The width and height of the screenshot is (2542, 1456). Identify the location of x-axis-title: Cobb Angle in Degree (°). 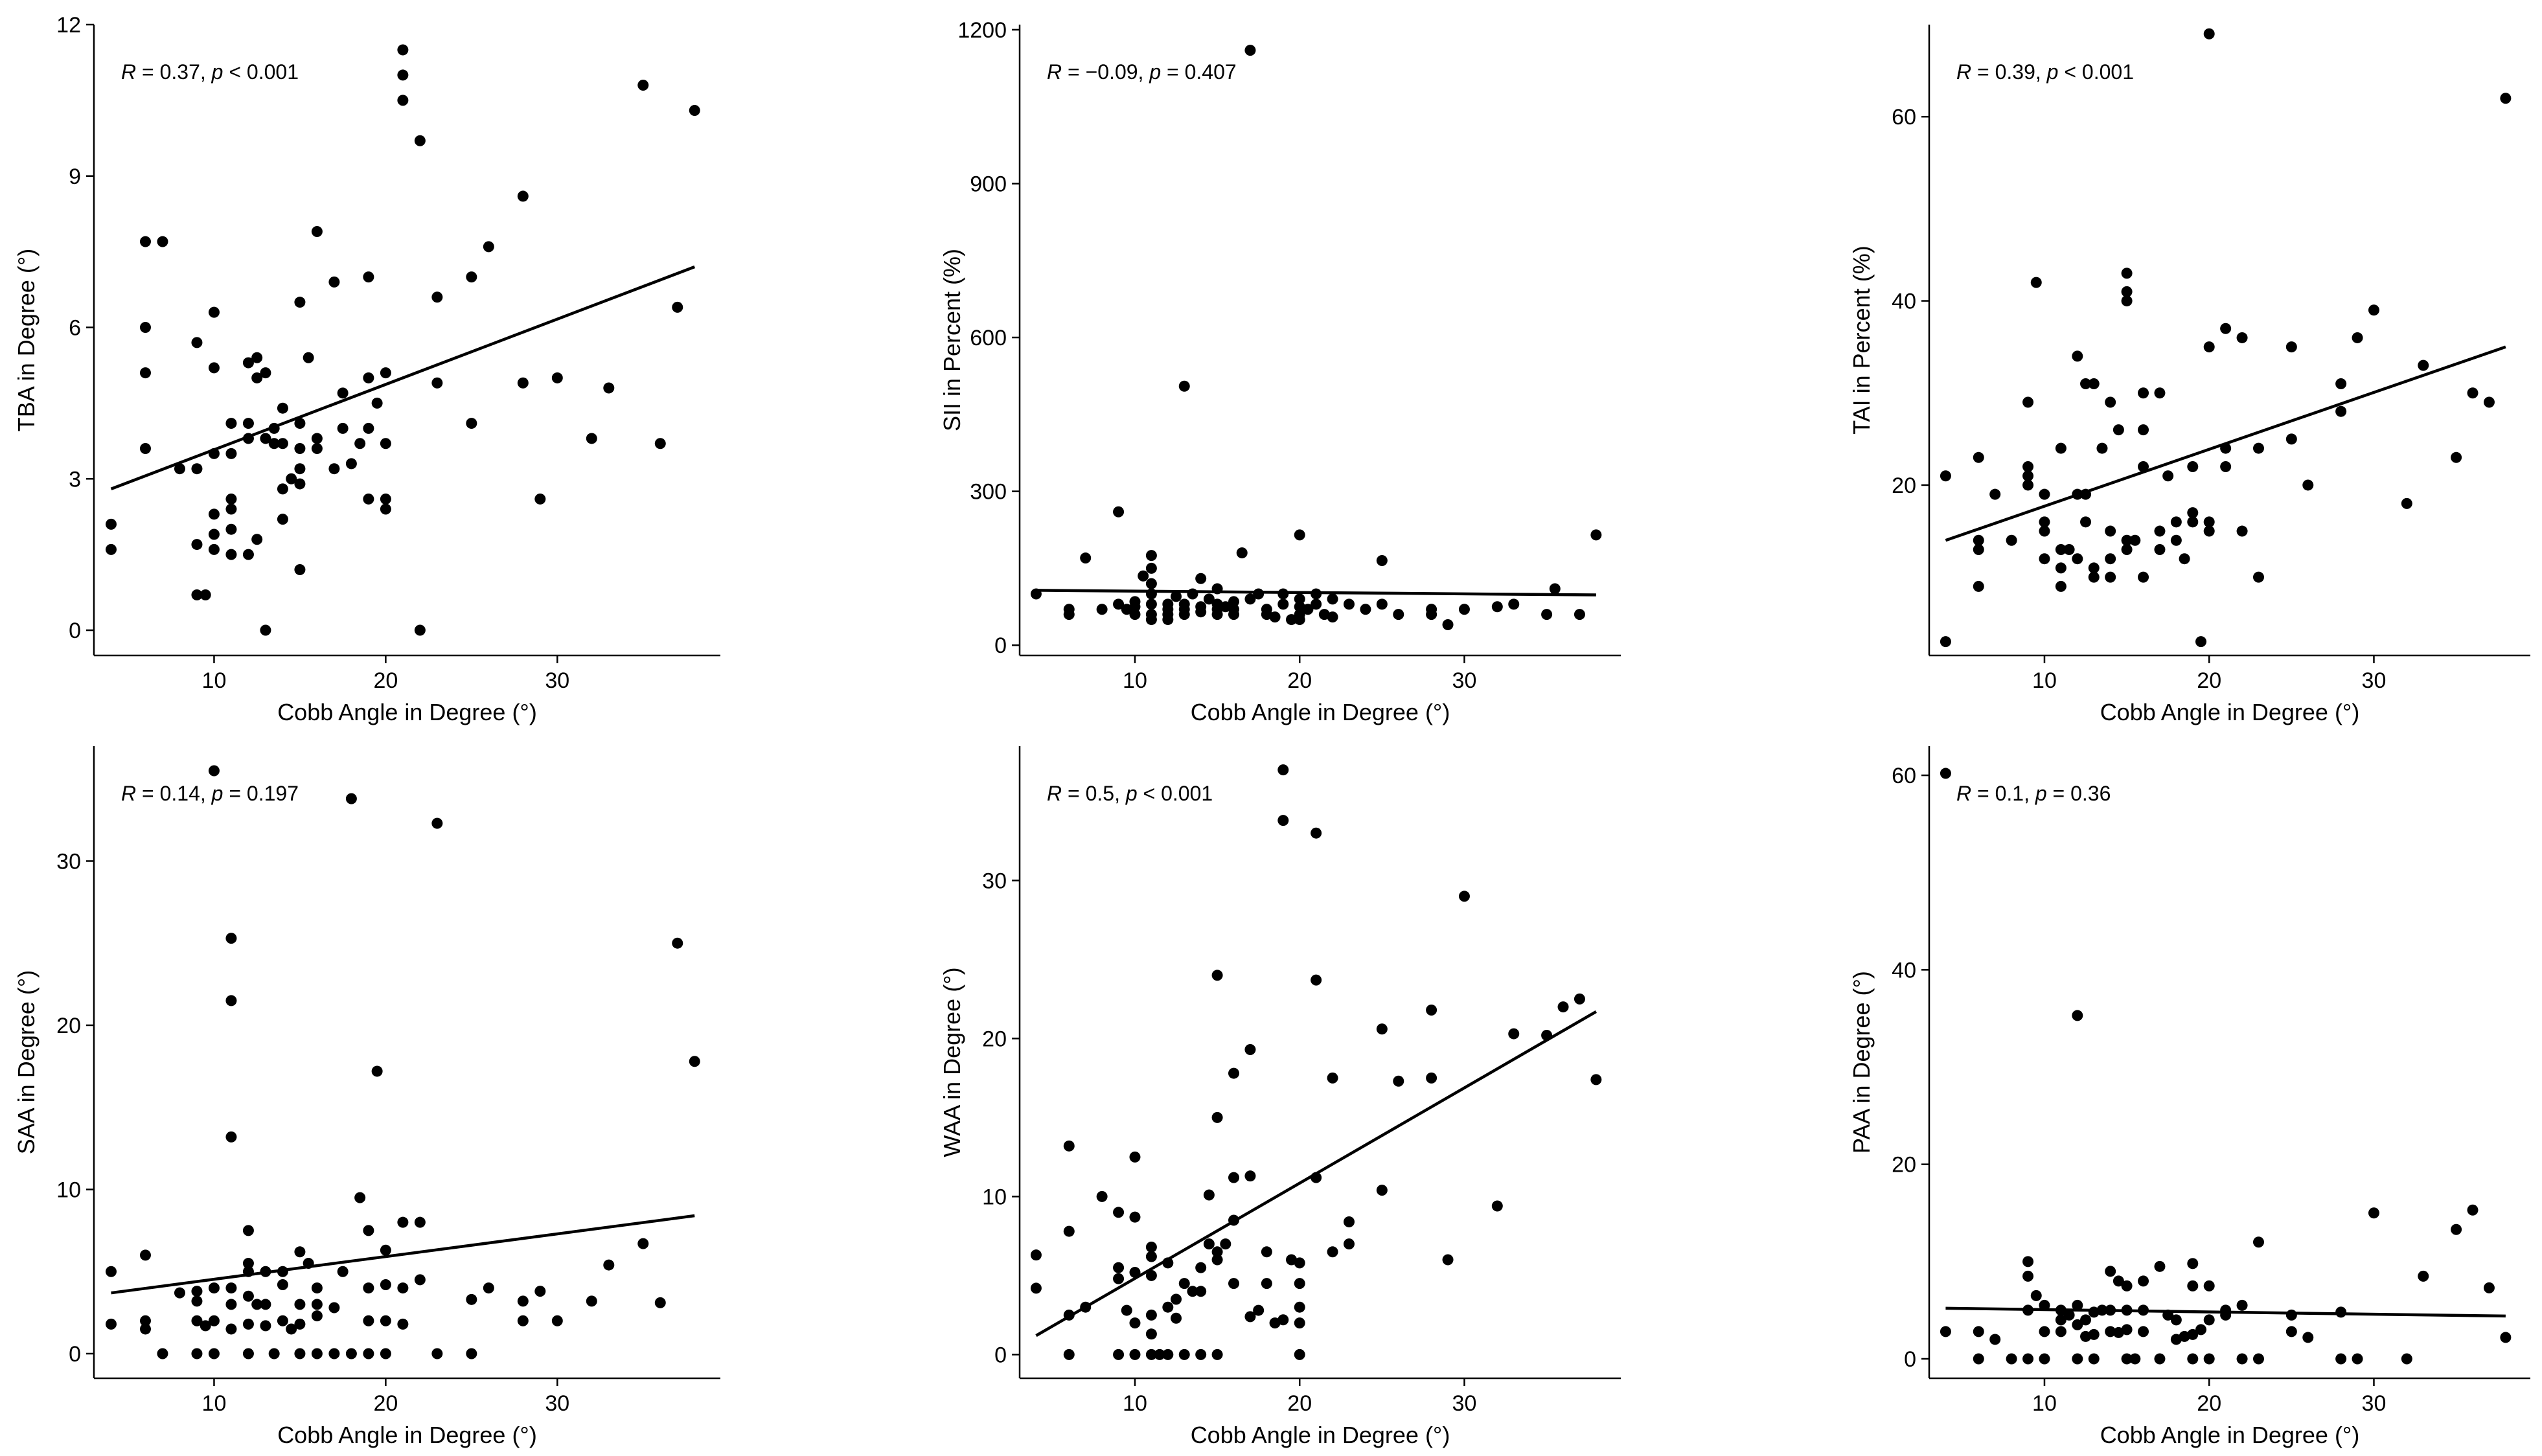
(1321, 1435).